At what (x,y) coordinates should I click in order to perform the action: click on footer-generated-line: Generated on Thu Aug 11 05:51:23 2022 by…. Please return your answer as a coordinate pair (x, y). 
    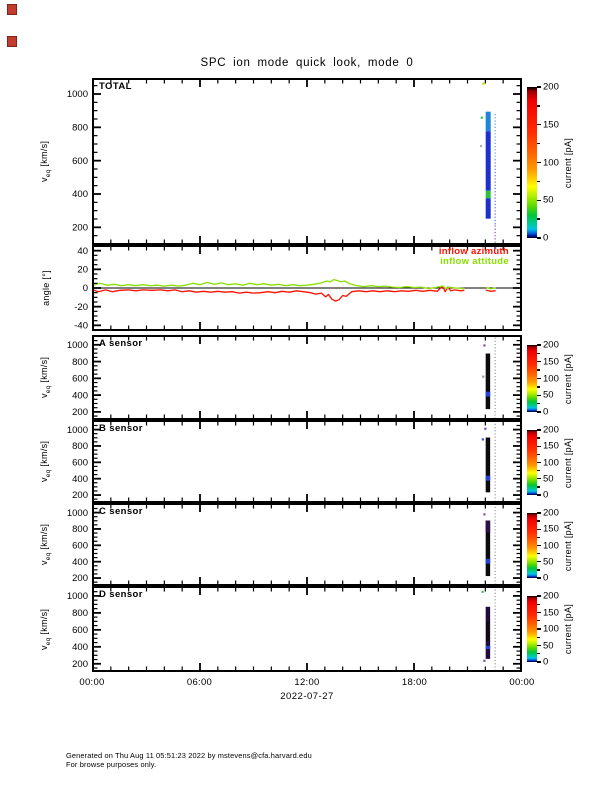
    Looking at the image, I should click on (189, 755).